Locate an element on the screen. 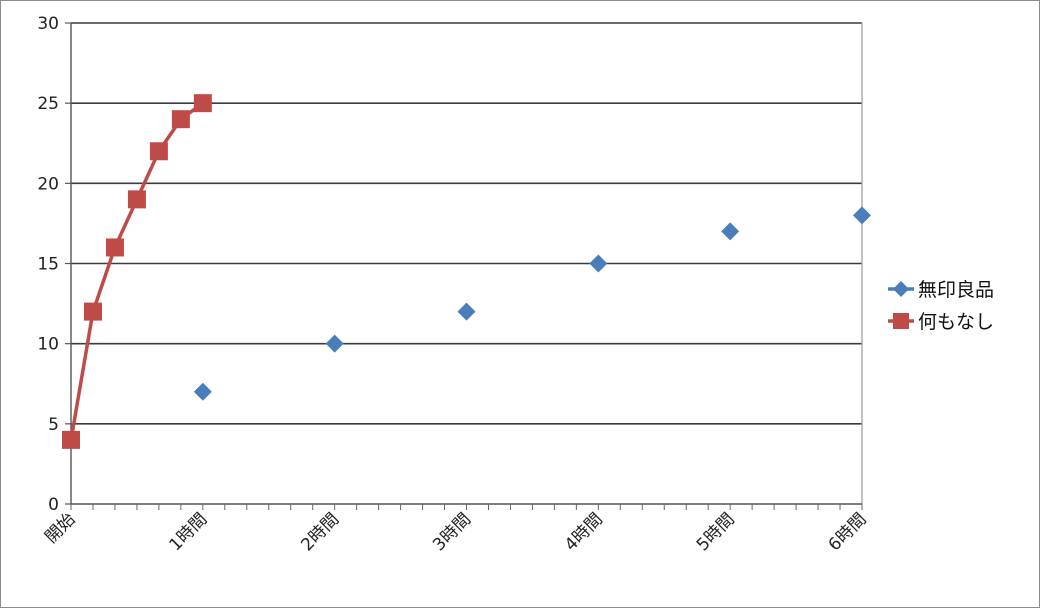  y-tick-label-30: 30 is located at coordinates (48, 24).